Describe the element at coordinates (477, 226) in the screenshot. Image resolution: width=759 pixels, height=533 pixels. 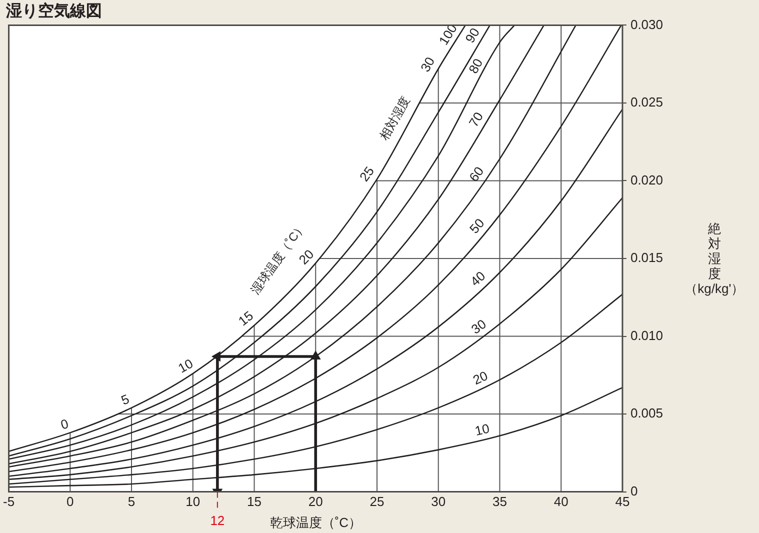
I see `text: 50` at that location.